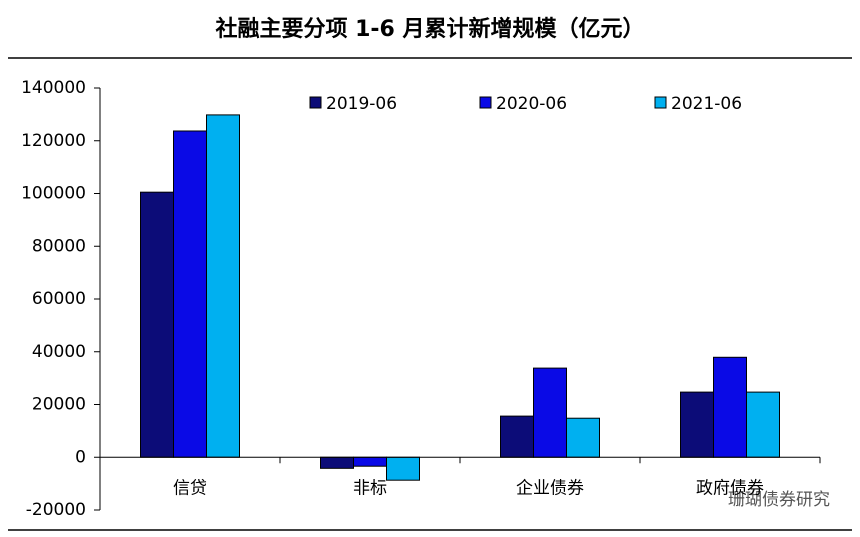 The height and width of the screenshot is (537, 860). Describe the element at coordinates (429, 29) in the screenshot. I see `chart-title: 社融主要分项 1-6 月累计新增规模（亿元）` at that location.